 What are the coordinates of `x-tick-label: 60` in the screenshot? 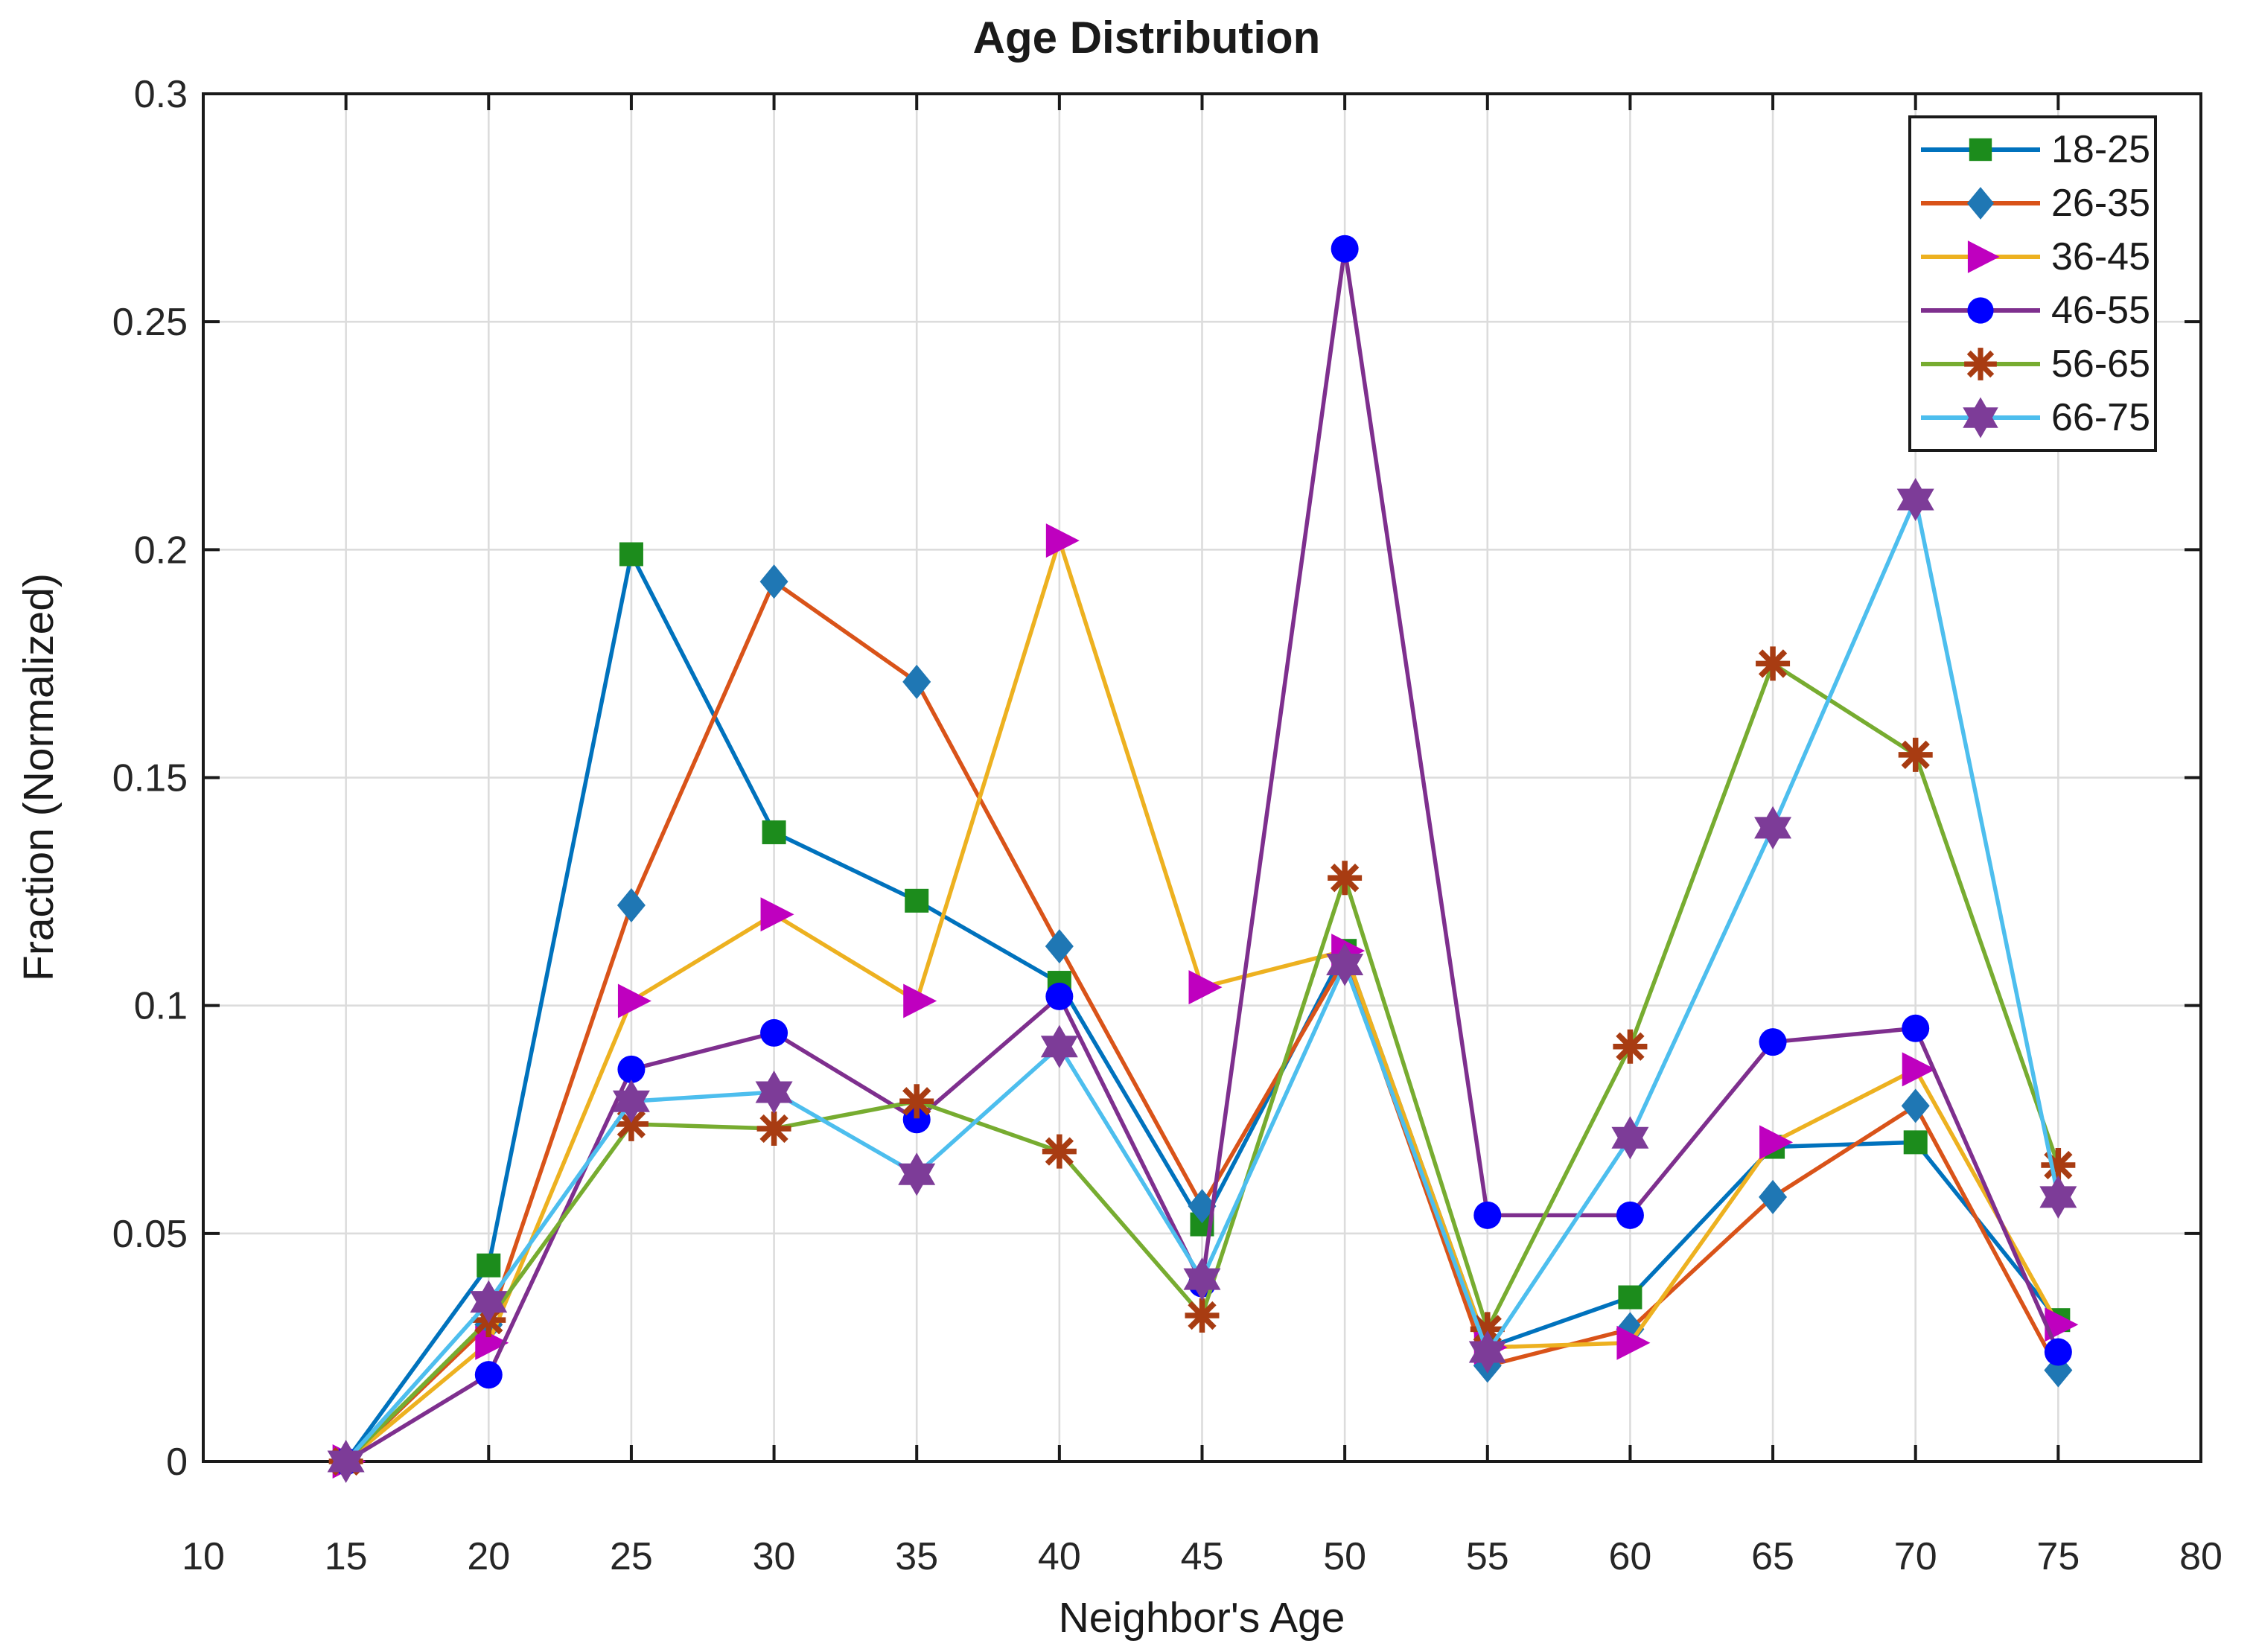 It's located at (1630, 1557).